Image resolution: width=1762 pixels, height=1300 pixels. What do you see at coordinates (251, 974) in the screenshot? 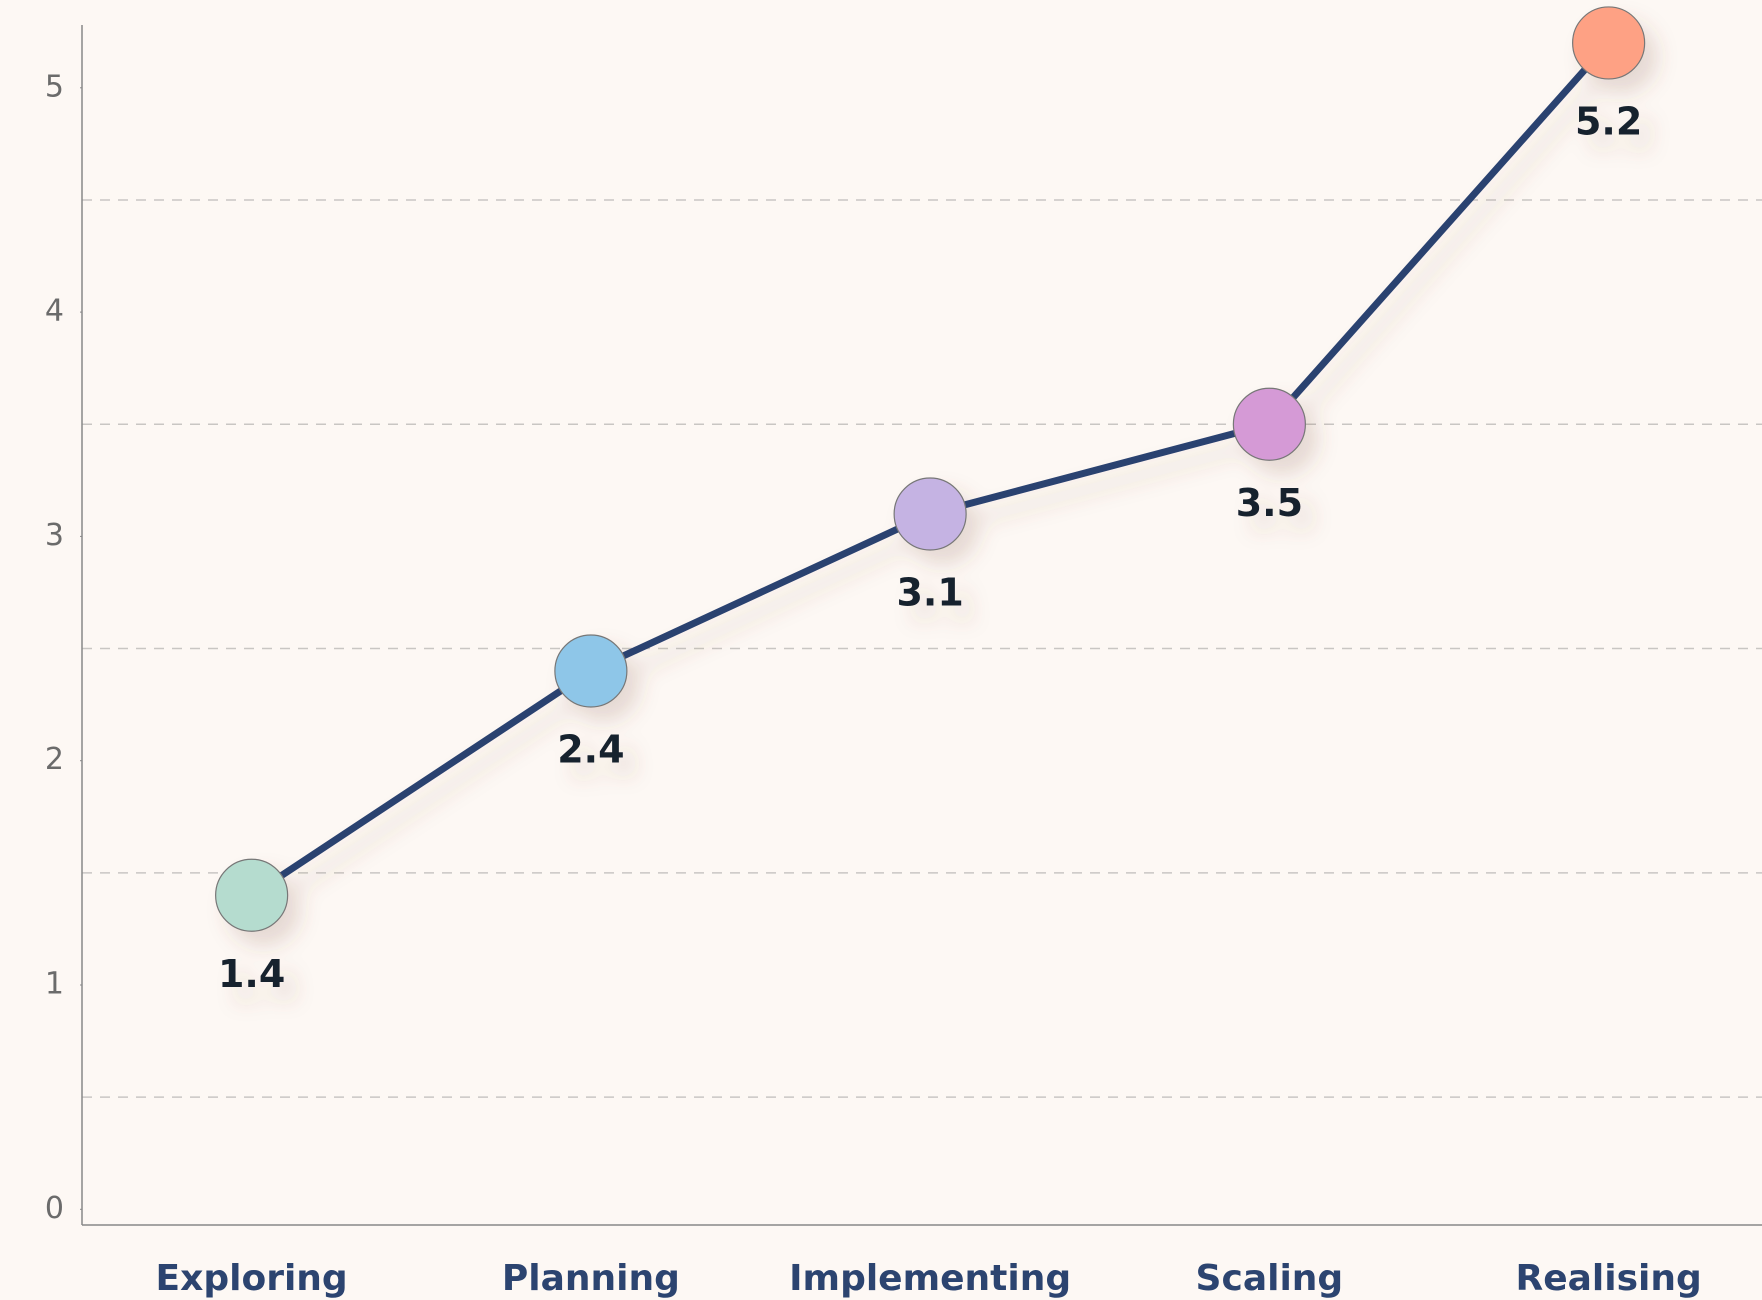
I see `data-label: 1.4` at bounding box center [251, 974].